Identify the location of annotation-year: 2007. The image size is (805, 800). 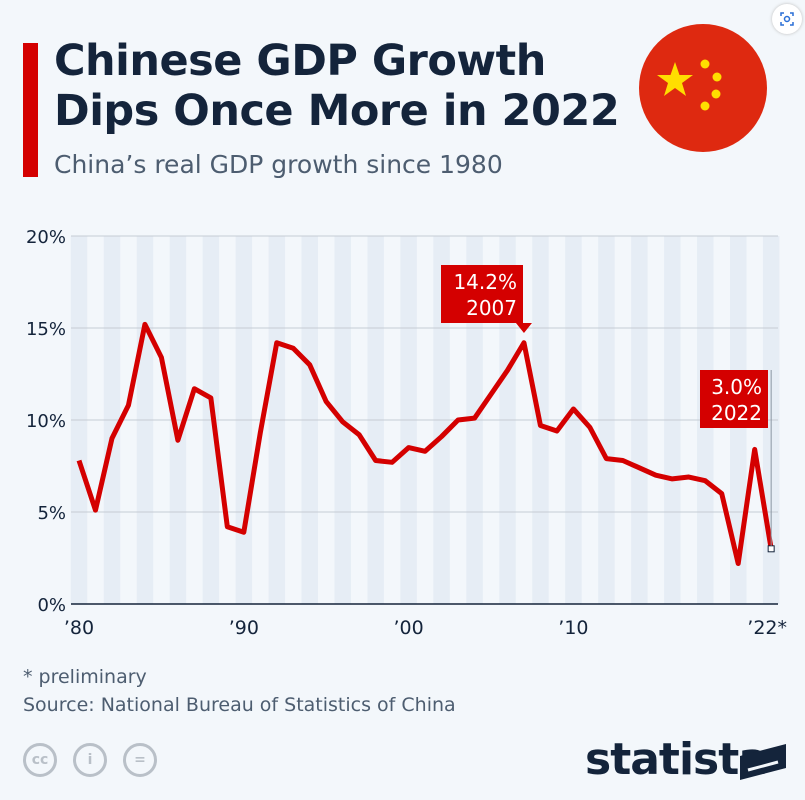
(491, 308).